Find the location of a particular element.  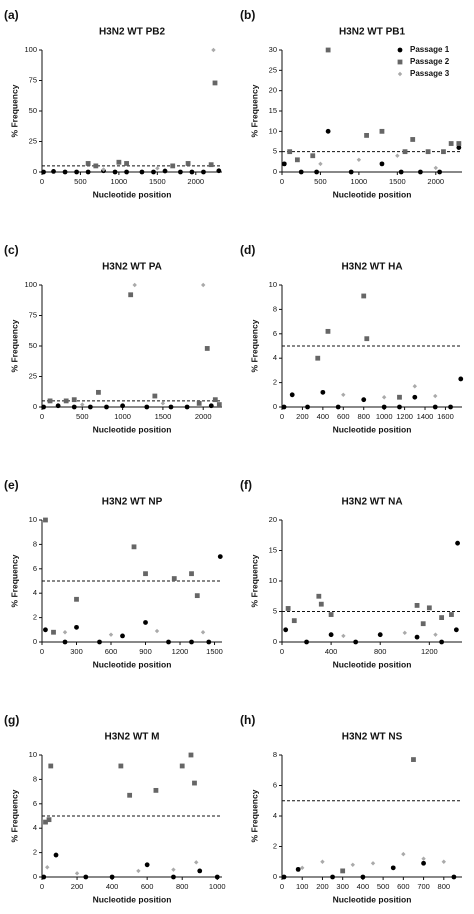

panel-label: (h) is located at coordinates (247, 720).